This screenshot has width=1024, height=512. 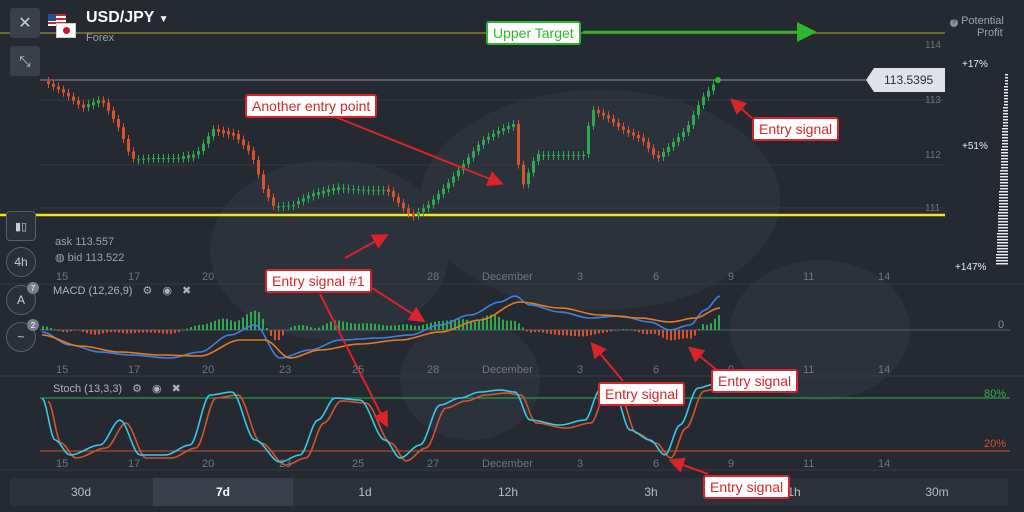 I want to click on timeframe-30m: 30m, so click(x=937, y=492).